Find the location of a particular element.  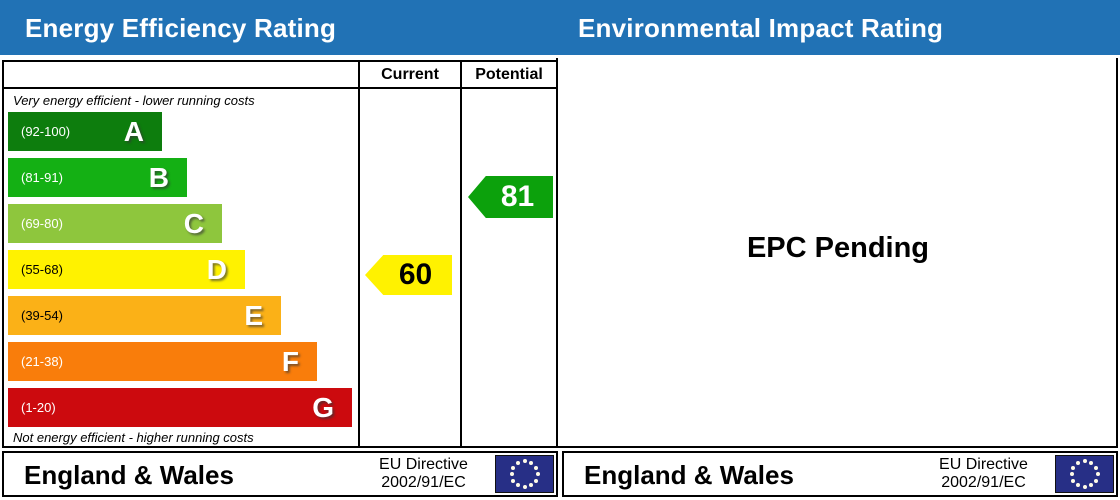

rating-band-f: (21-38) F is located at coordinates (162, 361).